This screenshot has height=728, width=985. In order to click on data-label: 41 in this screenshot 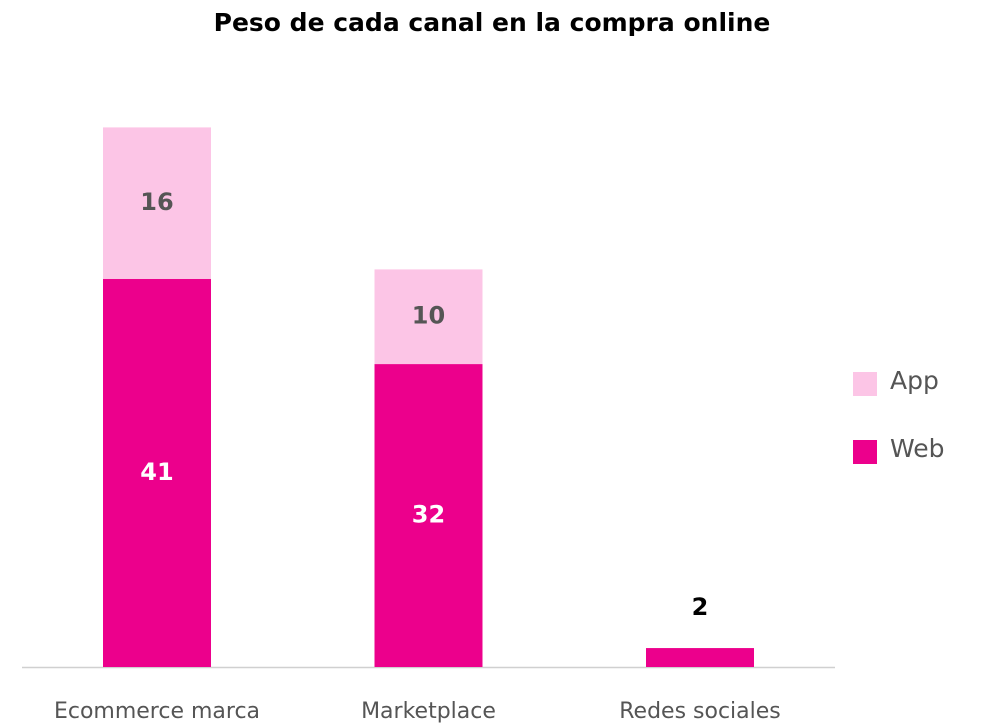, I will do `click(156, 472)`.